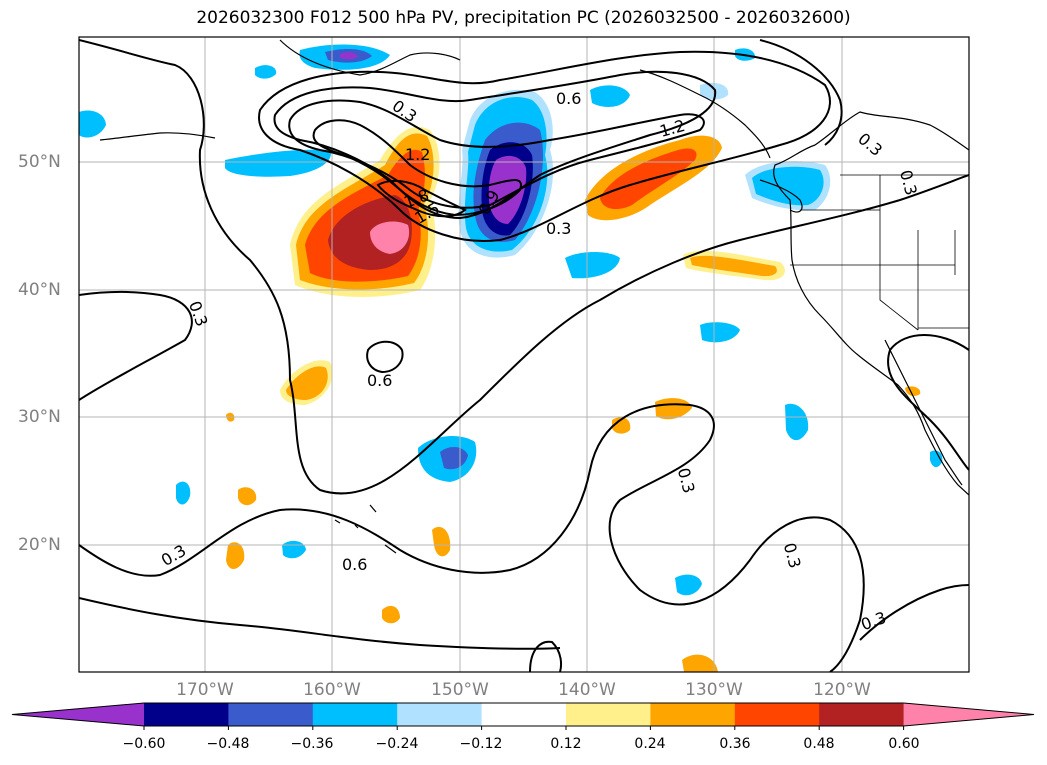 This screenshot has width=1047, height=765. What do you see at coordinates (507, 189) in the screenshot?
I see `precip-negative-blob-main-purple` at bounding box center [507, 189].